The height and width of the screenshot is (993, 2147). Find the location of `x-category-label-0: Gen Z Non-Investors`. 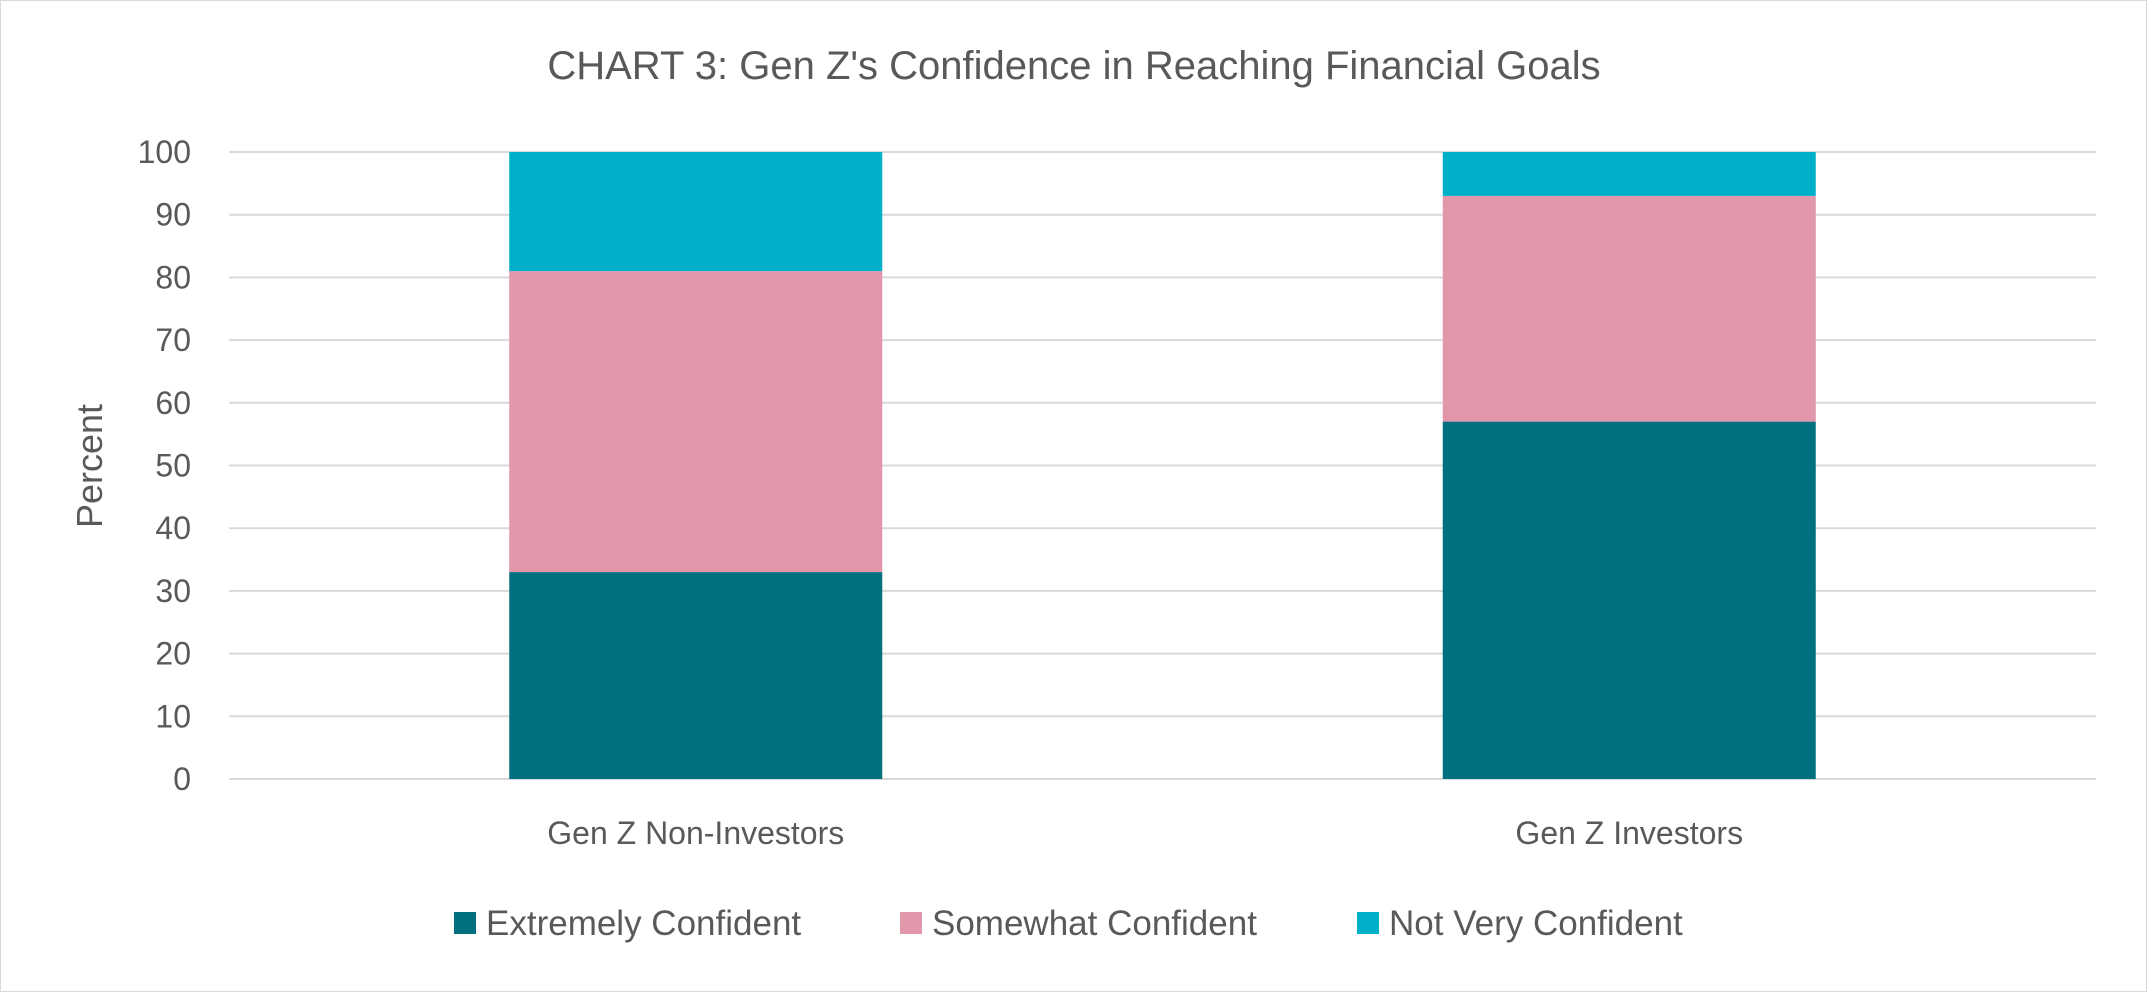

x-category-label-0: Gen Z Non-Investors is located at coordinates (695, 833).